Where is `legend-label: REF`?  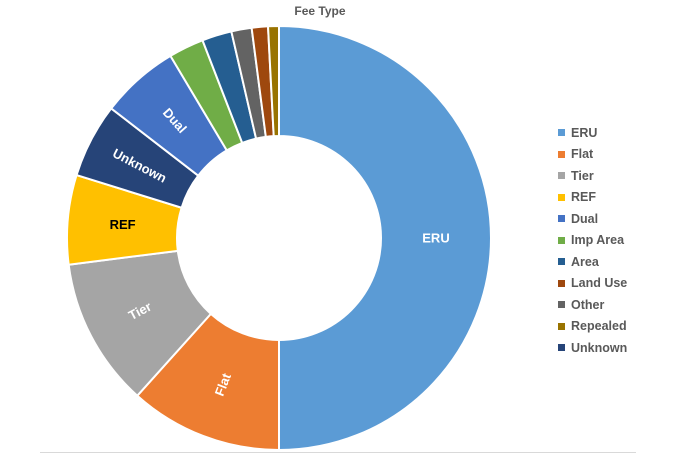
legend-label: REF is located at coordinates (583, 197).